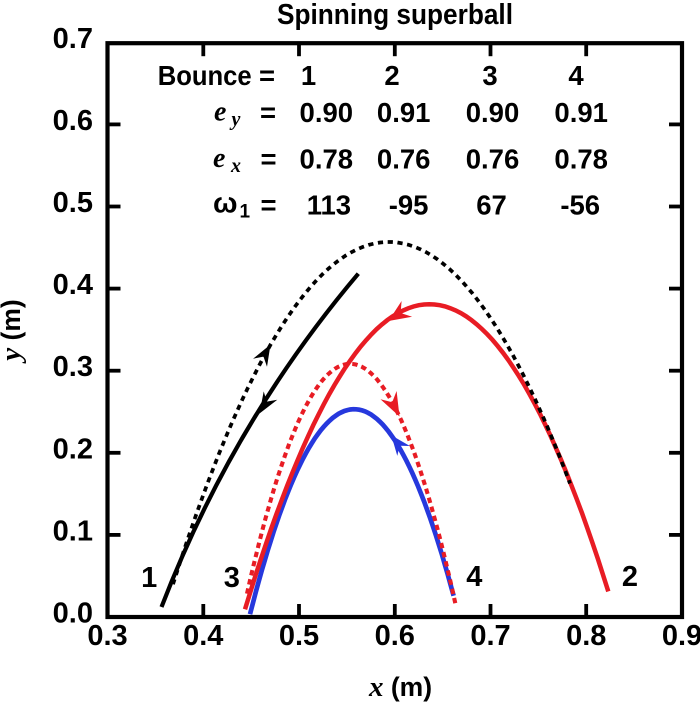 The width and height of the screenshot is (700, 706). I want to click on svg-text: 0.2, so click(73, 449).